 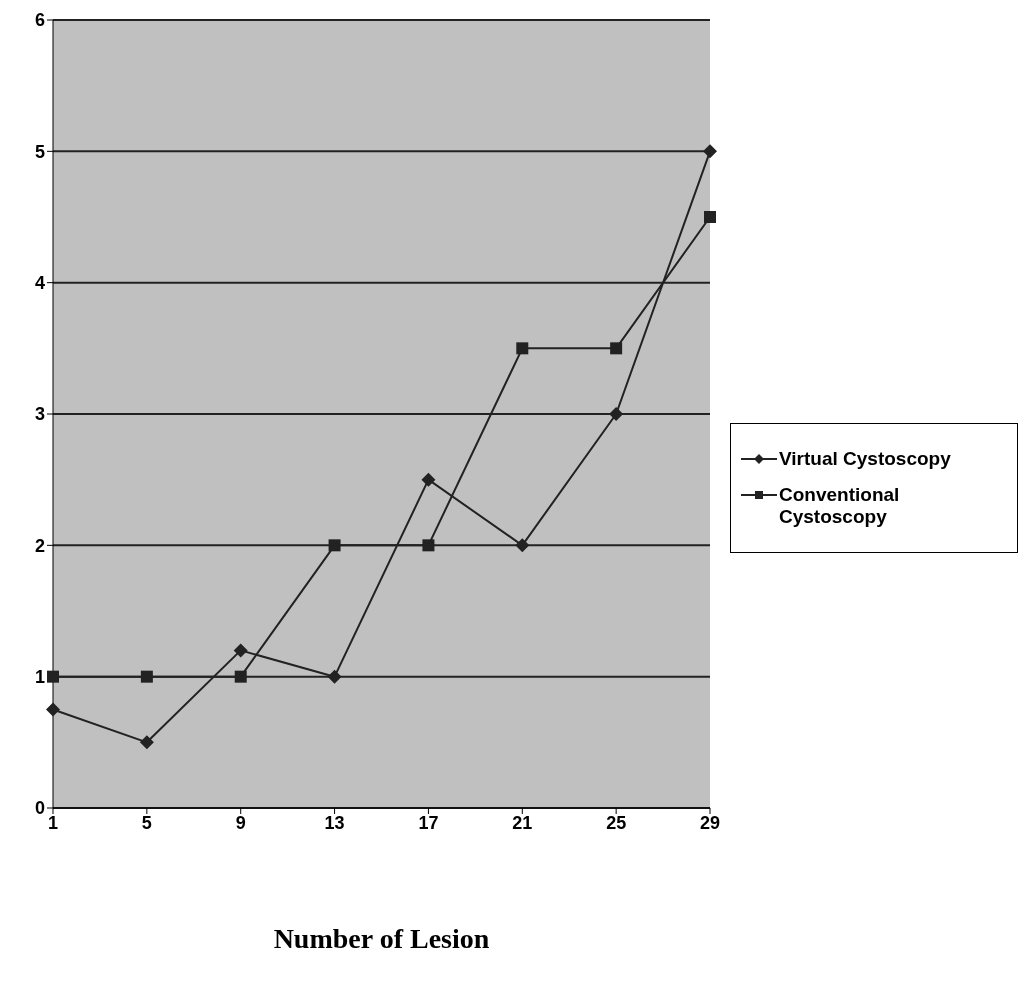 What do you see at coordinates (146, 822) in the screenshot?
I see `x-tick-label: 5` at bounding box center [146, 822].